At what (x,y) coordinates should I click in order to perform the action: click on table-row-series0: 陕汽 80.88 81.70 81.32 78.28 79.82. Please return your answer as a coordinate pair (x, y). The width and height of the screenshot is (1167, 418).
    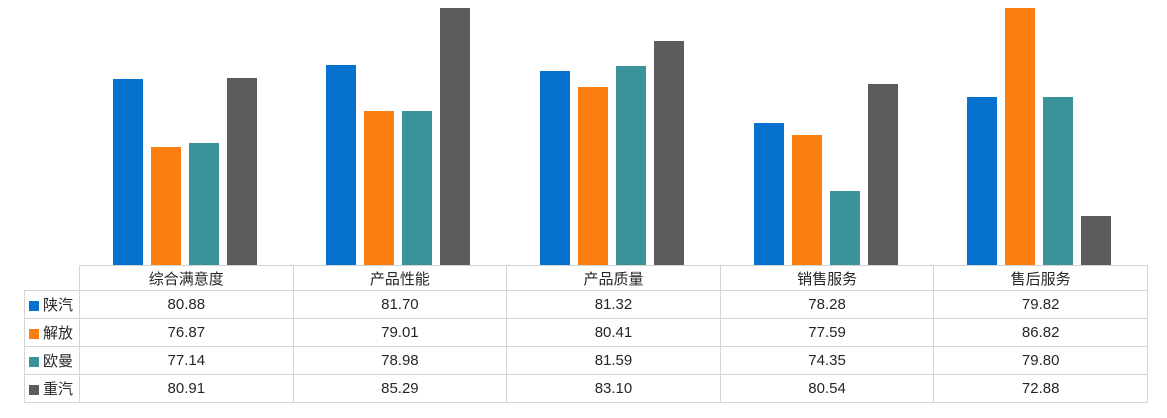
    Looking at the image, I should click on (586, 304).